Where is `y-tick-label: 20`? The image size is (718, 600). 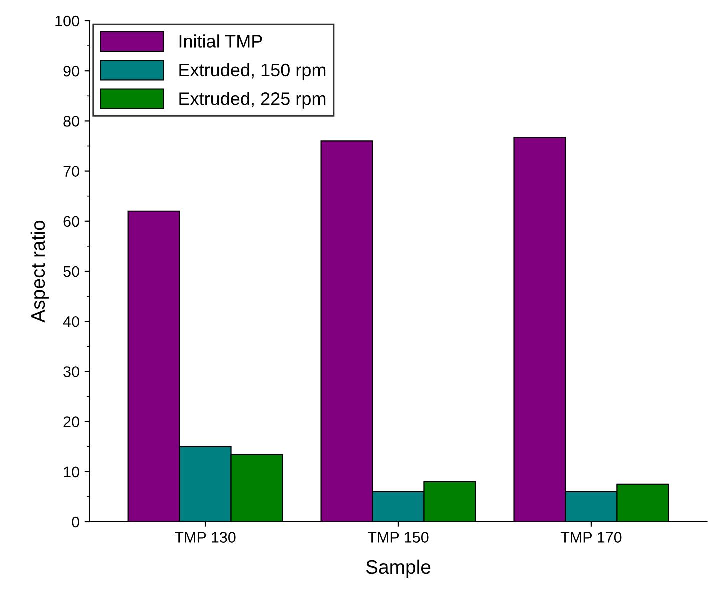
y-tick-label: 20 is located at coordinates (72, 422).